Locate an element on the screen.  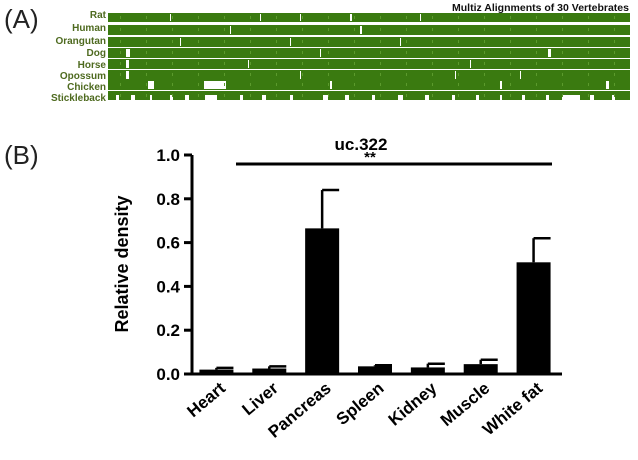
chart-title: uc.322 is located at coordinates (361, 144).